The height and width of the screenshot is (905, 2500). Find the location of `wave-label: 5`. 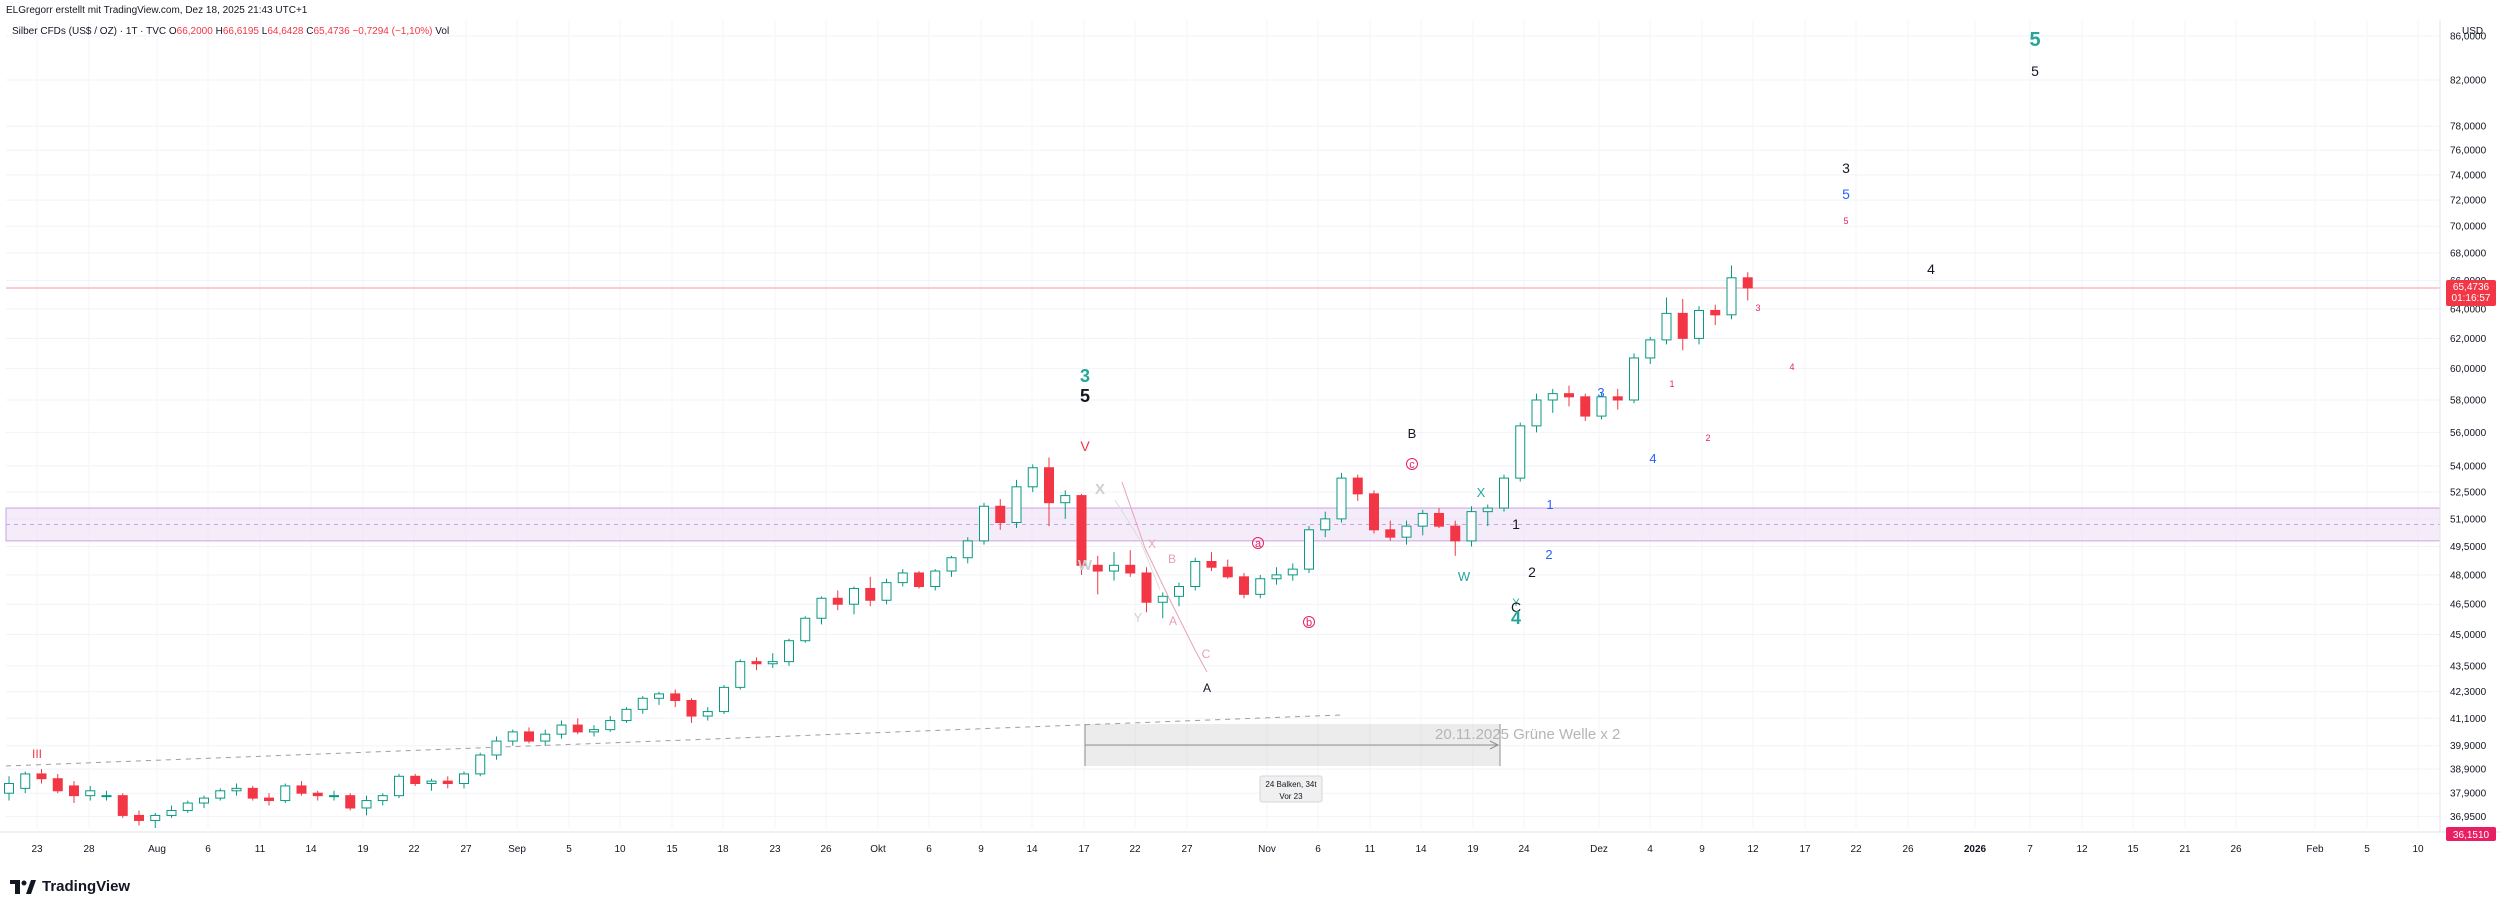

wave-label: 5 is located at coordinates (1085, 396).